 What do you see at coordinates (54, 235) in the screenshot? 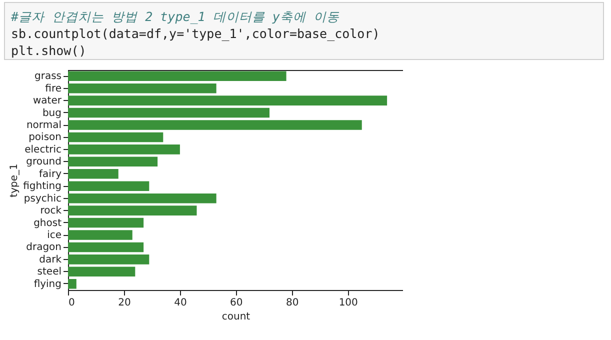
I see `y-tick-label: ice` at bounding box center [54, 235].